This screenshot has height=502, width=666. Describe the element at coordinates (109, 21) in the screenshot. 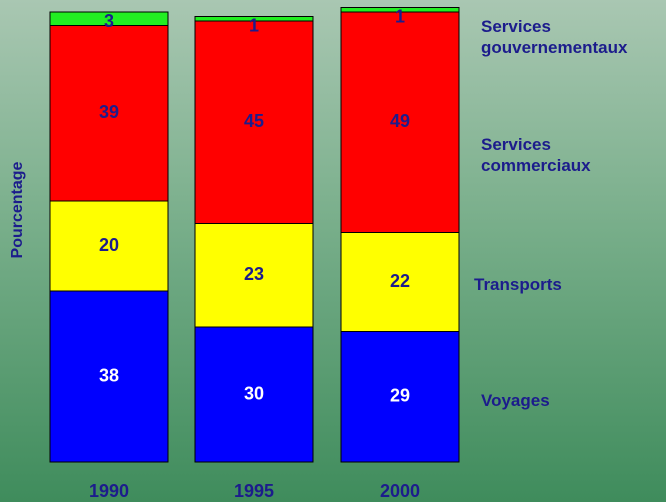

I see `data-label: 3` at that location.